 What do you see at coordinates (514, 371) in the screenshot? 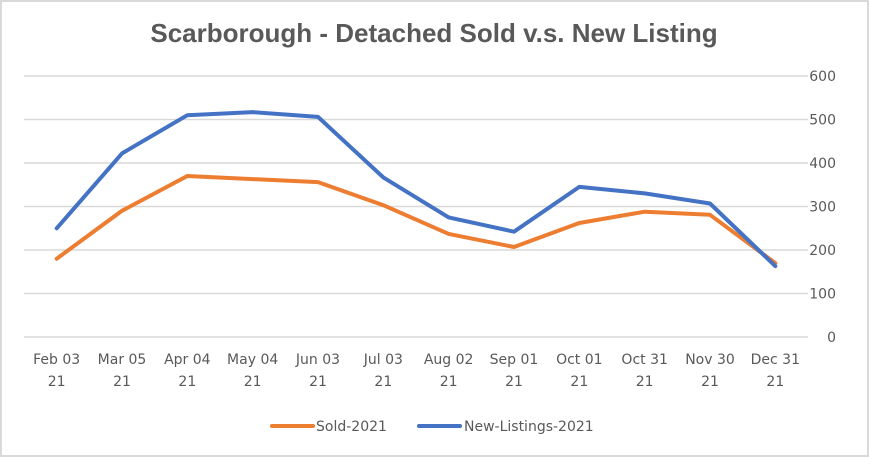
I see `x-tick-label: Sep 01 21` at bounding box center [514, 371].